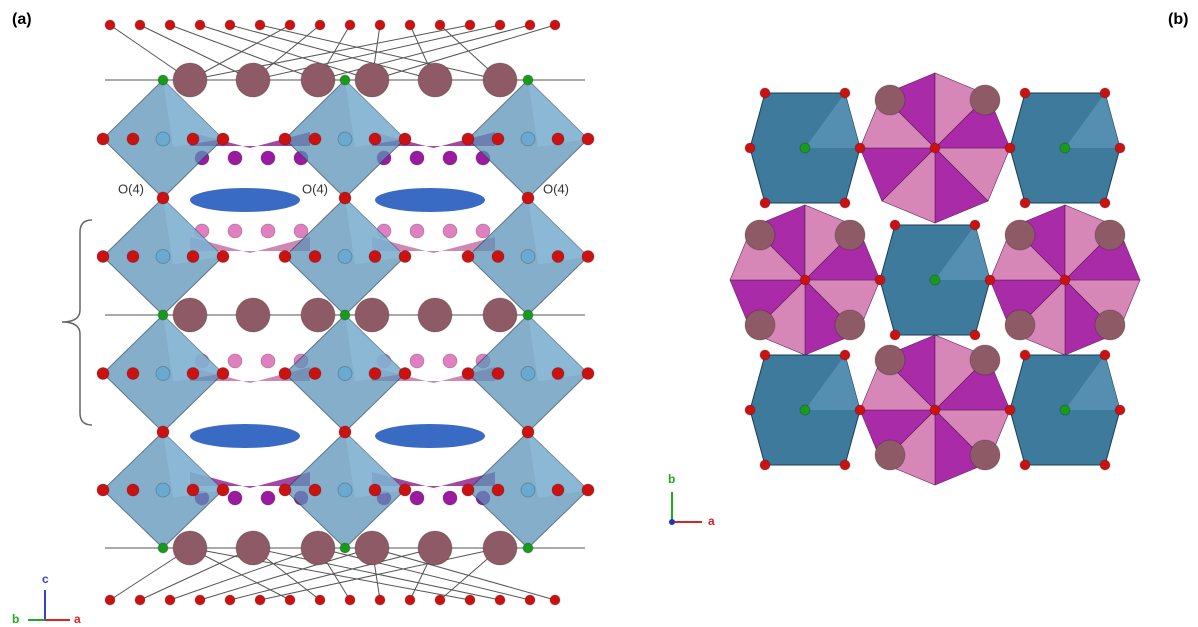  Describe the element at coordinates (1178, 19) in the screenshot. I see `panel-label: (b)` at that location.